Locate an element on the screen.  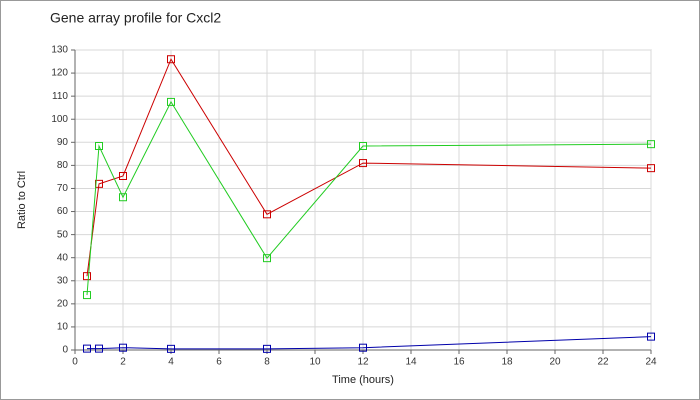
y-tick-label: 50 is located at coordinates (63, 234).